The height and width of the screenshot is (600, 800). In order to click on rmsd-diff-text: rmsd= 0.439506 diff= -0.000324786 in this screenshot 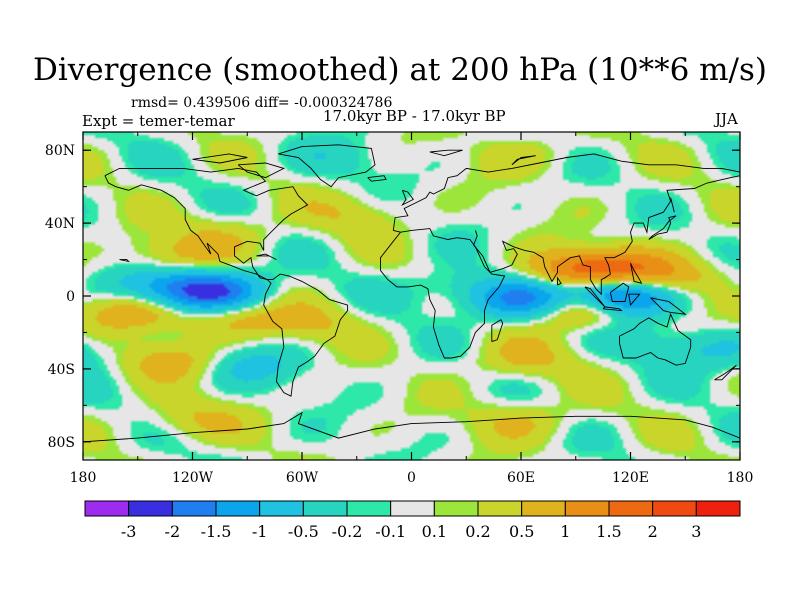, I will do `click(262, 103)`.